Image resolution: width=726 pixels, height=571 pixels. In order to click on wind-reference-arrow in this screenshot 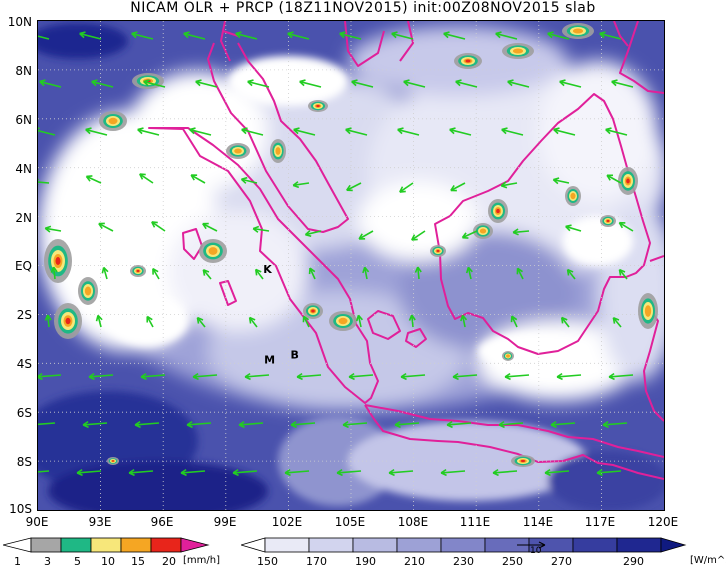, I will do `click(531, 545)`.